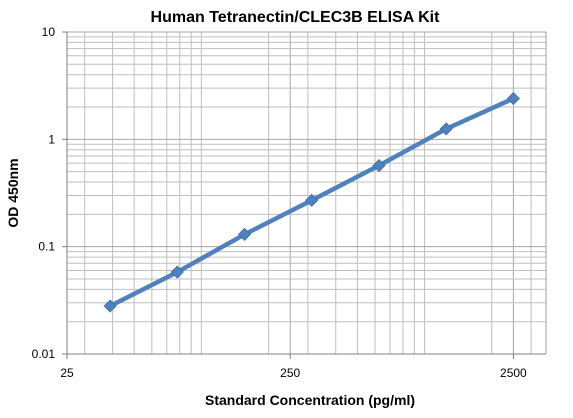 The width and height of the screenshot is (573, 418). I want to click on y-axis-title: OD 450nm, so click(13, 192).